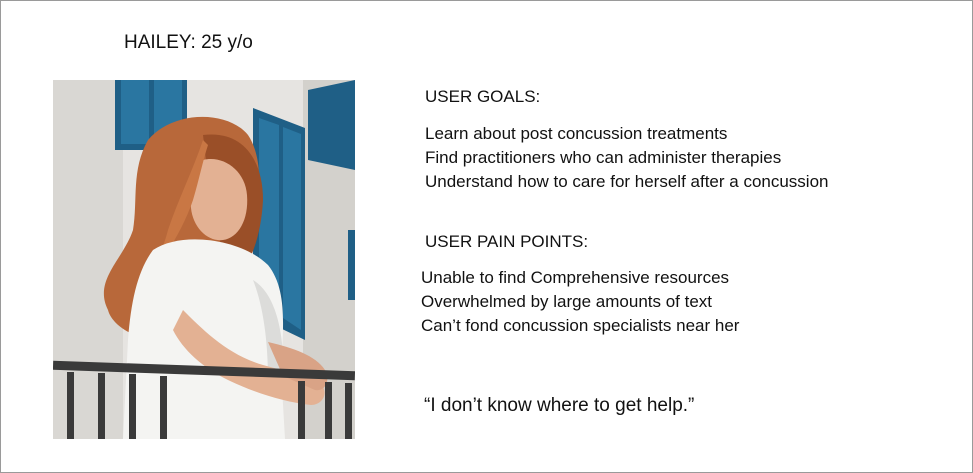 The width and height of the screenshot is (973, 473). Describe the element at coordinates (483, 96) in the screenshot. I see `user-goals-heading: USER GOALS:` at that location.